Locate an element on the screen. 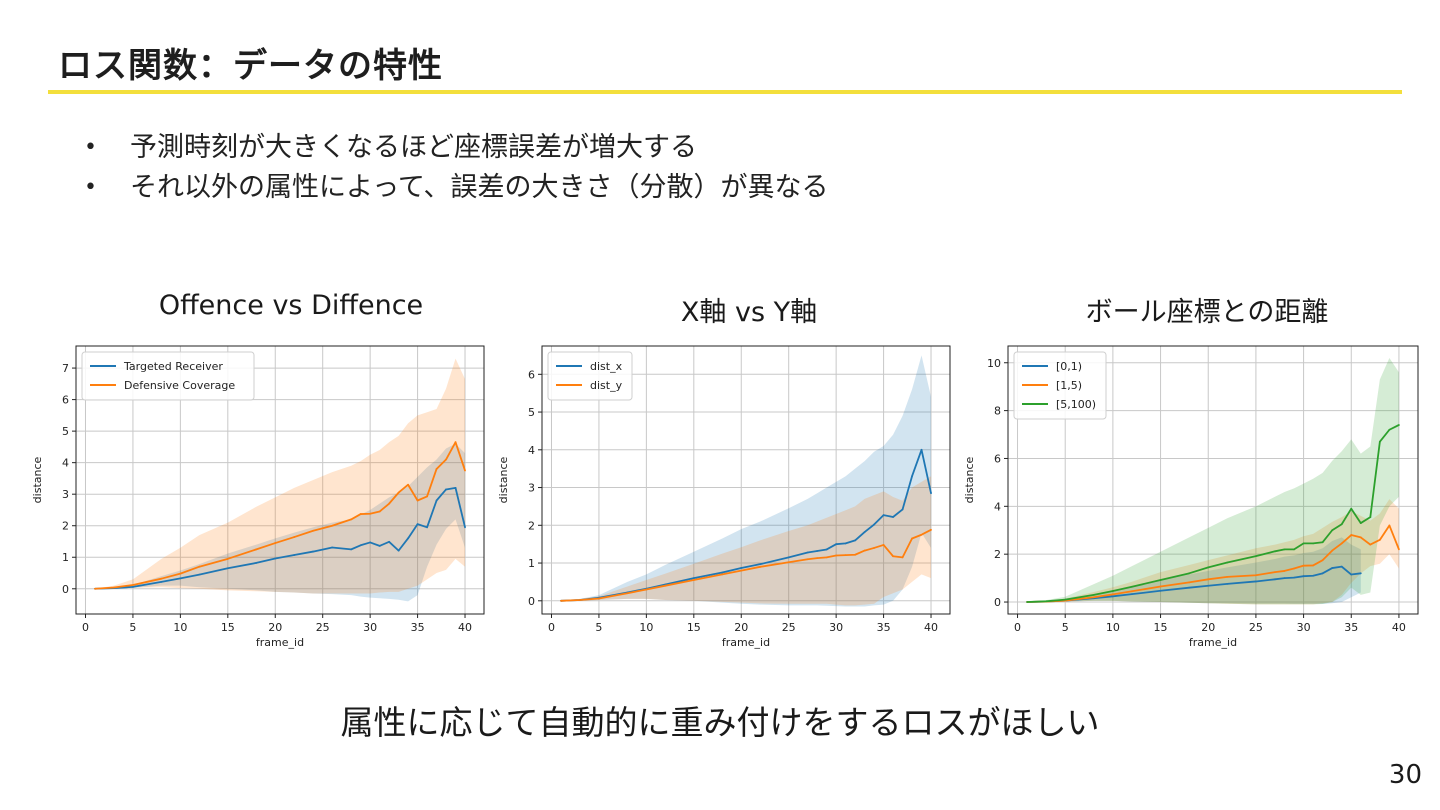  legend: [0,1) [1,5) [5,100) is located at coordinates (1060, 385).